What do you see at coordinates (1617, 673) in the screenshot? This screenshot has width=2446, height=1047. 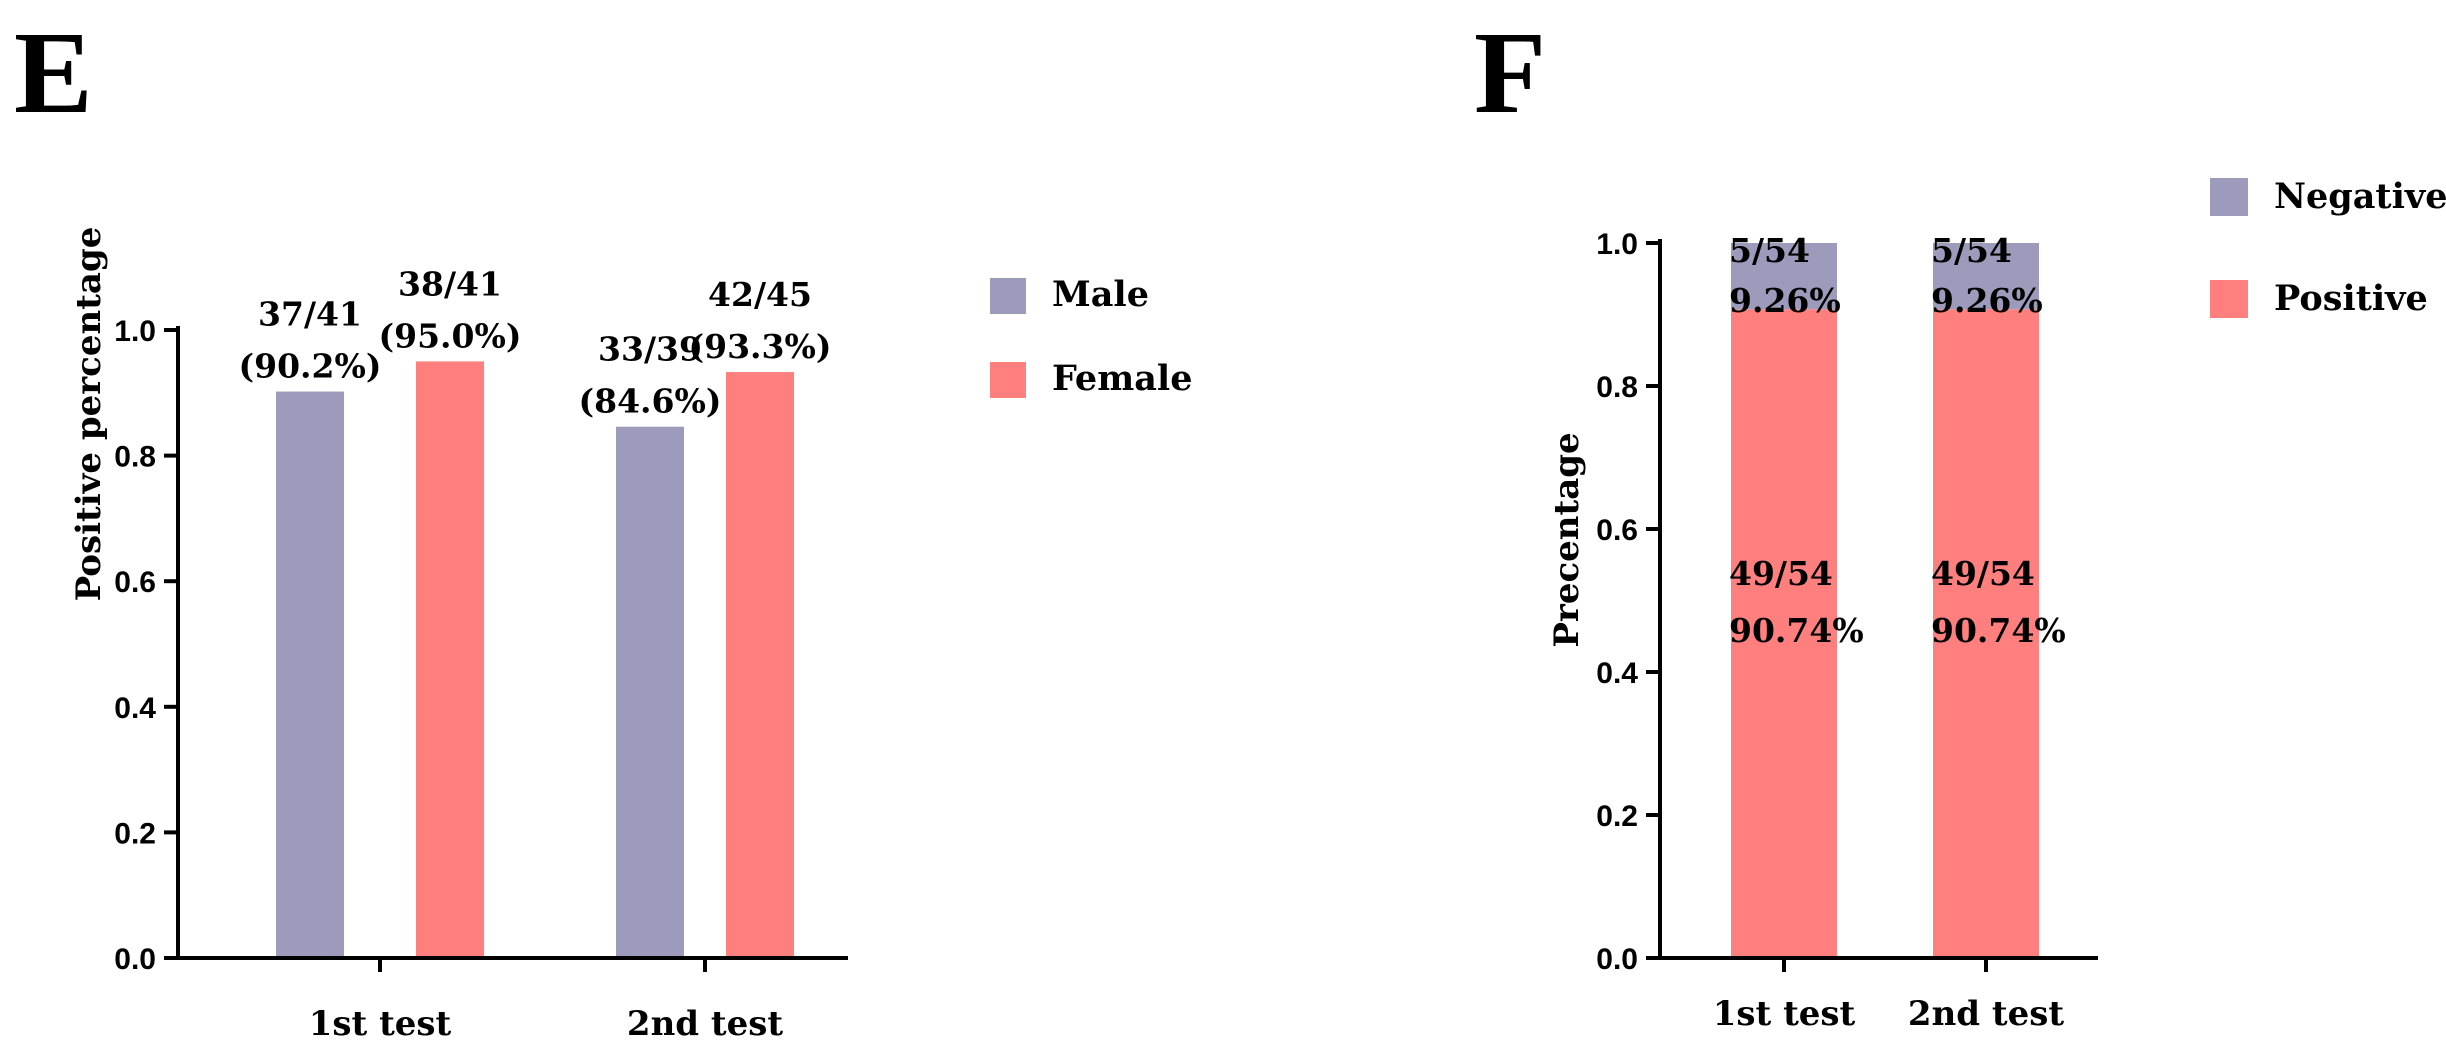 I see `f-y-tick-label: 0.4` at bounding box center [1617, 673].